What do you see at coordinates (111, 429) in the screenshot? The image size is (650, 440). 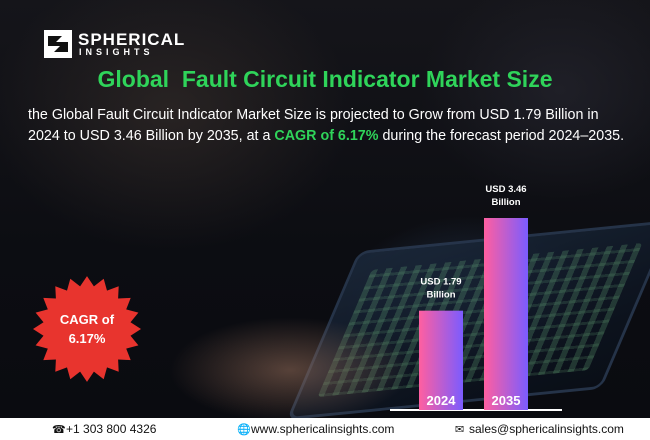 I see `footer-phone-text: +1 303 800 4326` at bounding box center [111, 429].